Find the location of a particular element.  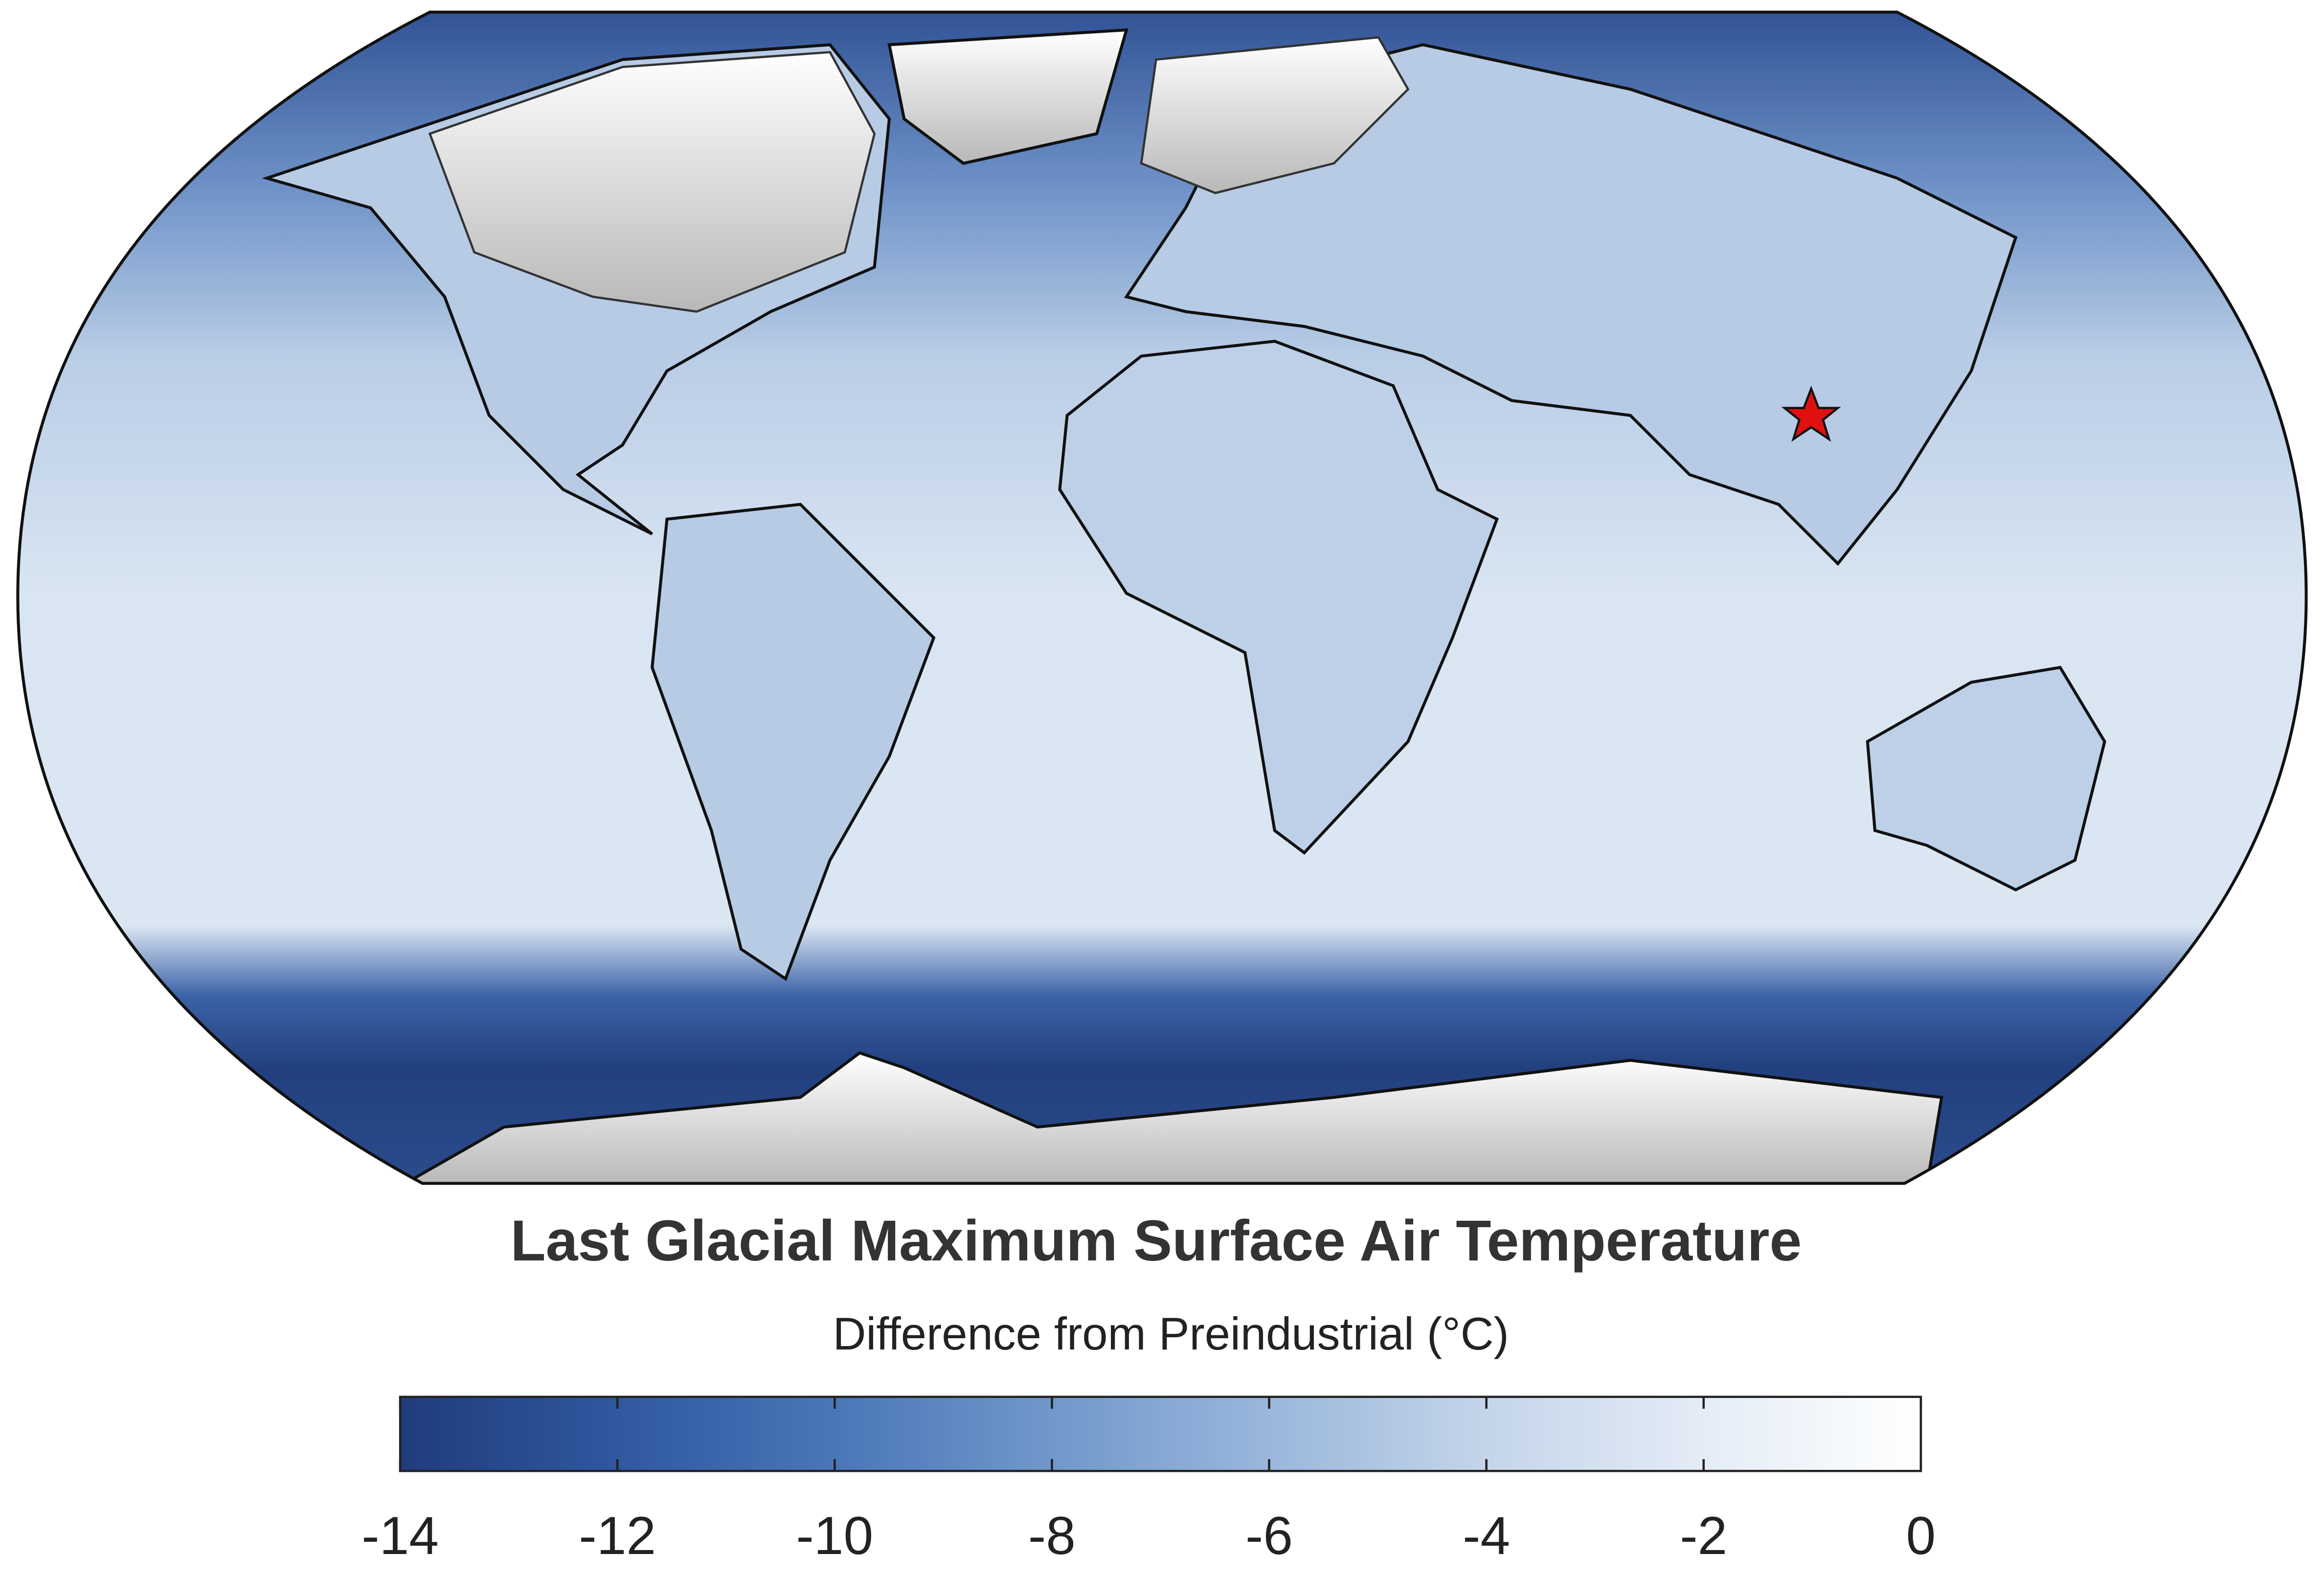

colorbar is located at coordinates (1160, 1434).